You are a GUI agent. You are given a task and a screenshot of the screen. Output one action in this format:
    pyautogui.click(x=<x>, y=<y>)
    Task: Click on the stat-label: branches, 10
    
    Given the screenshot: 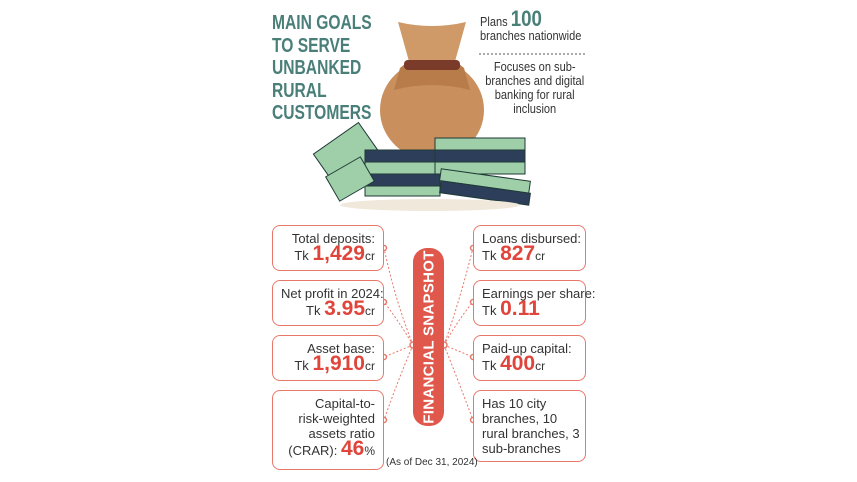 What is the action you would take?
    pyautogui.click(x=520, y=418)
    